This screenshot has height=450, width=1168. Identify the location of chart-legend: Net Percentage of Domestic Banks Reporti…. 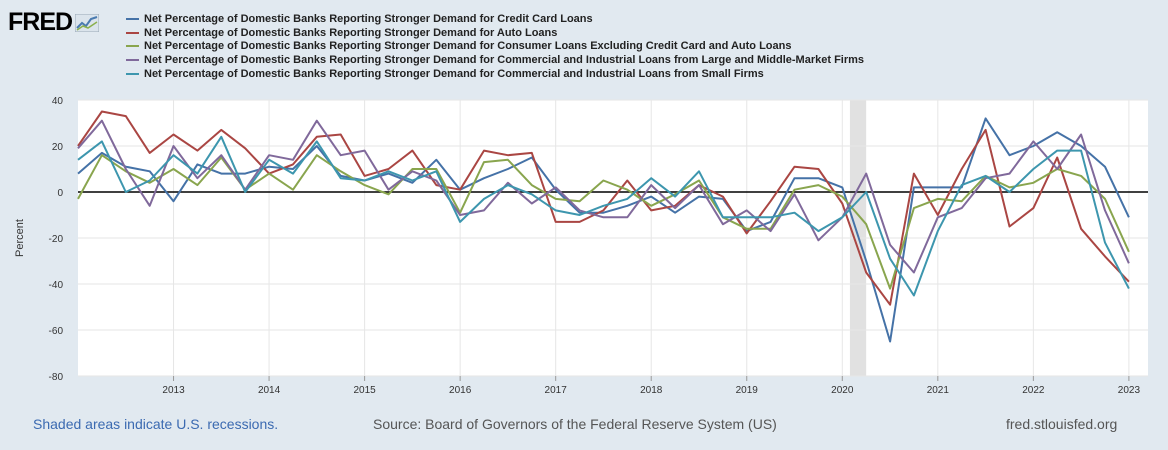
(495, 46).